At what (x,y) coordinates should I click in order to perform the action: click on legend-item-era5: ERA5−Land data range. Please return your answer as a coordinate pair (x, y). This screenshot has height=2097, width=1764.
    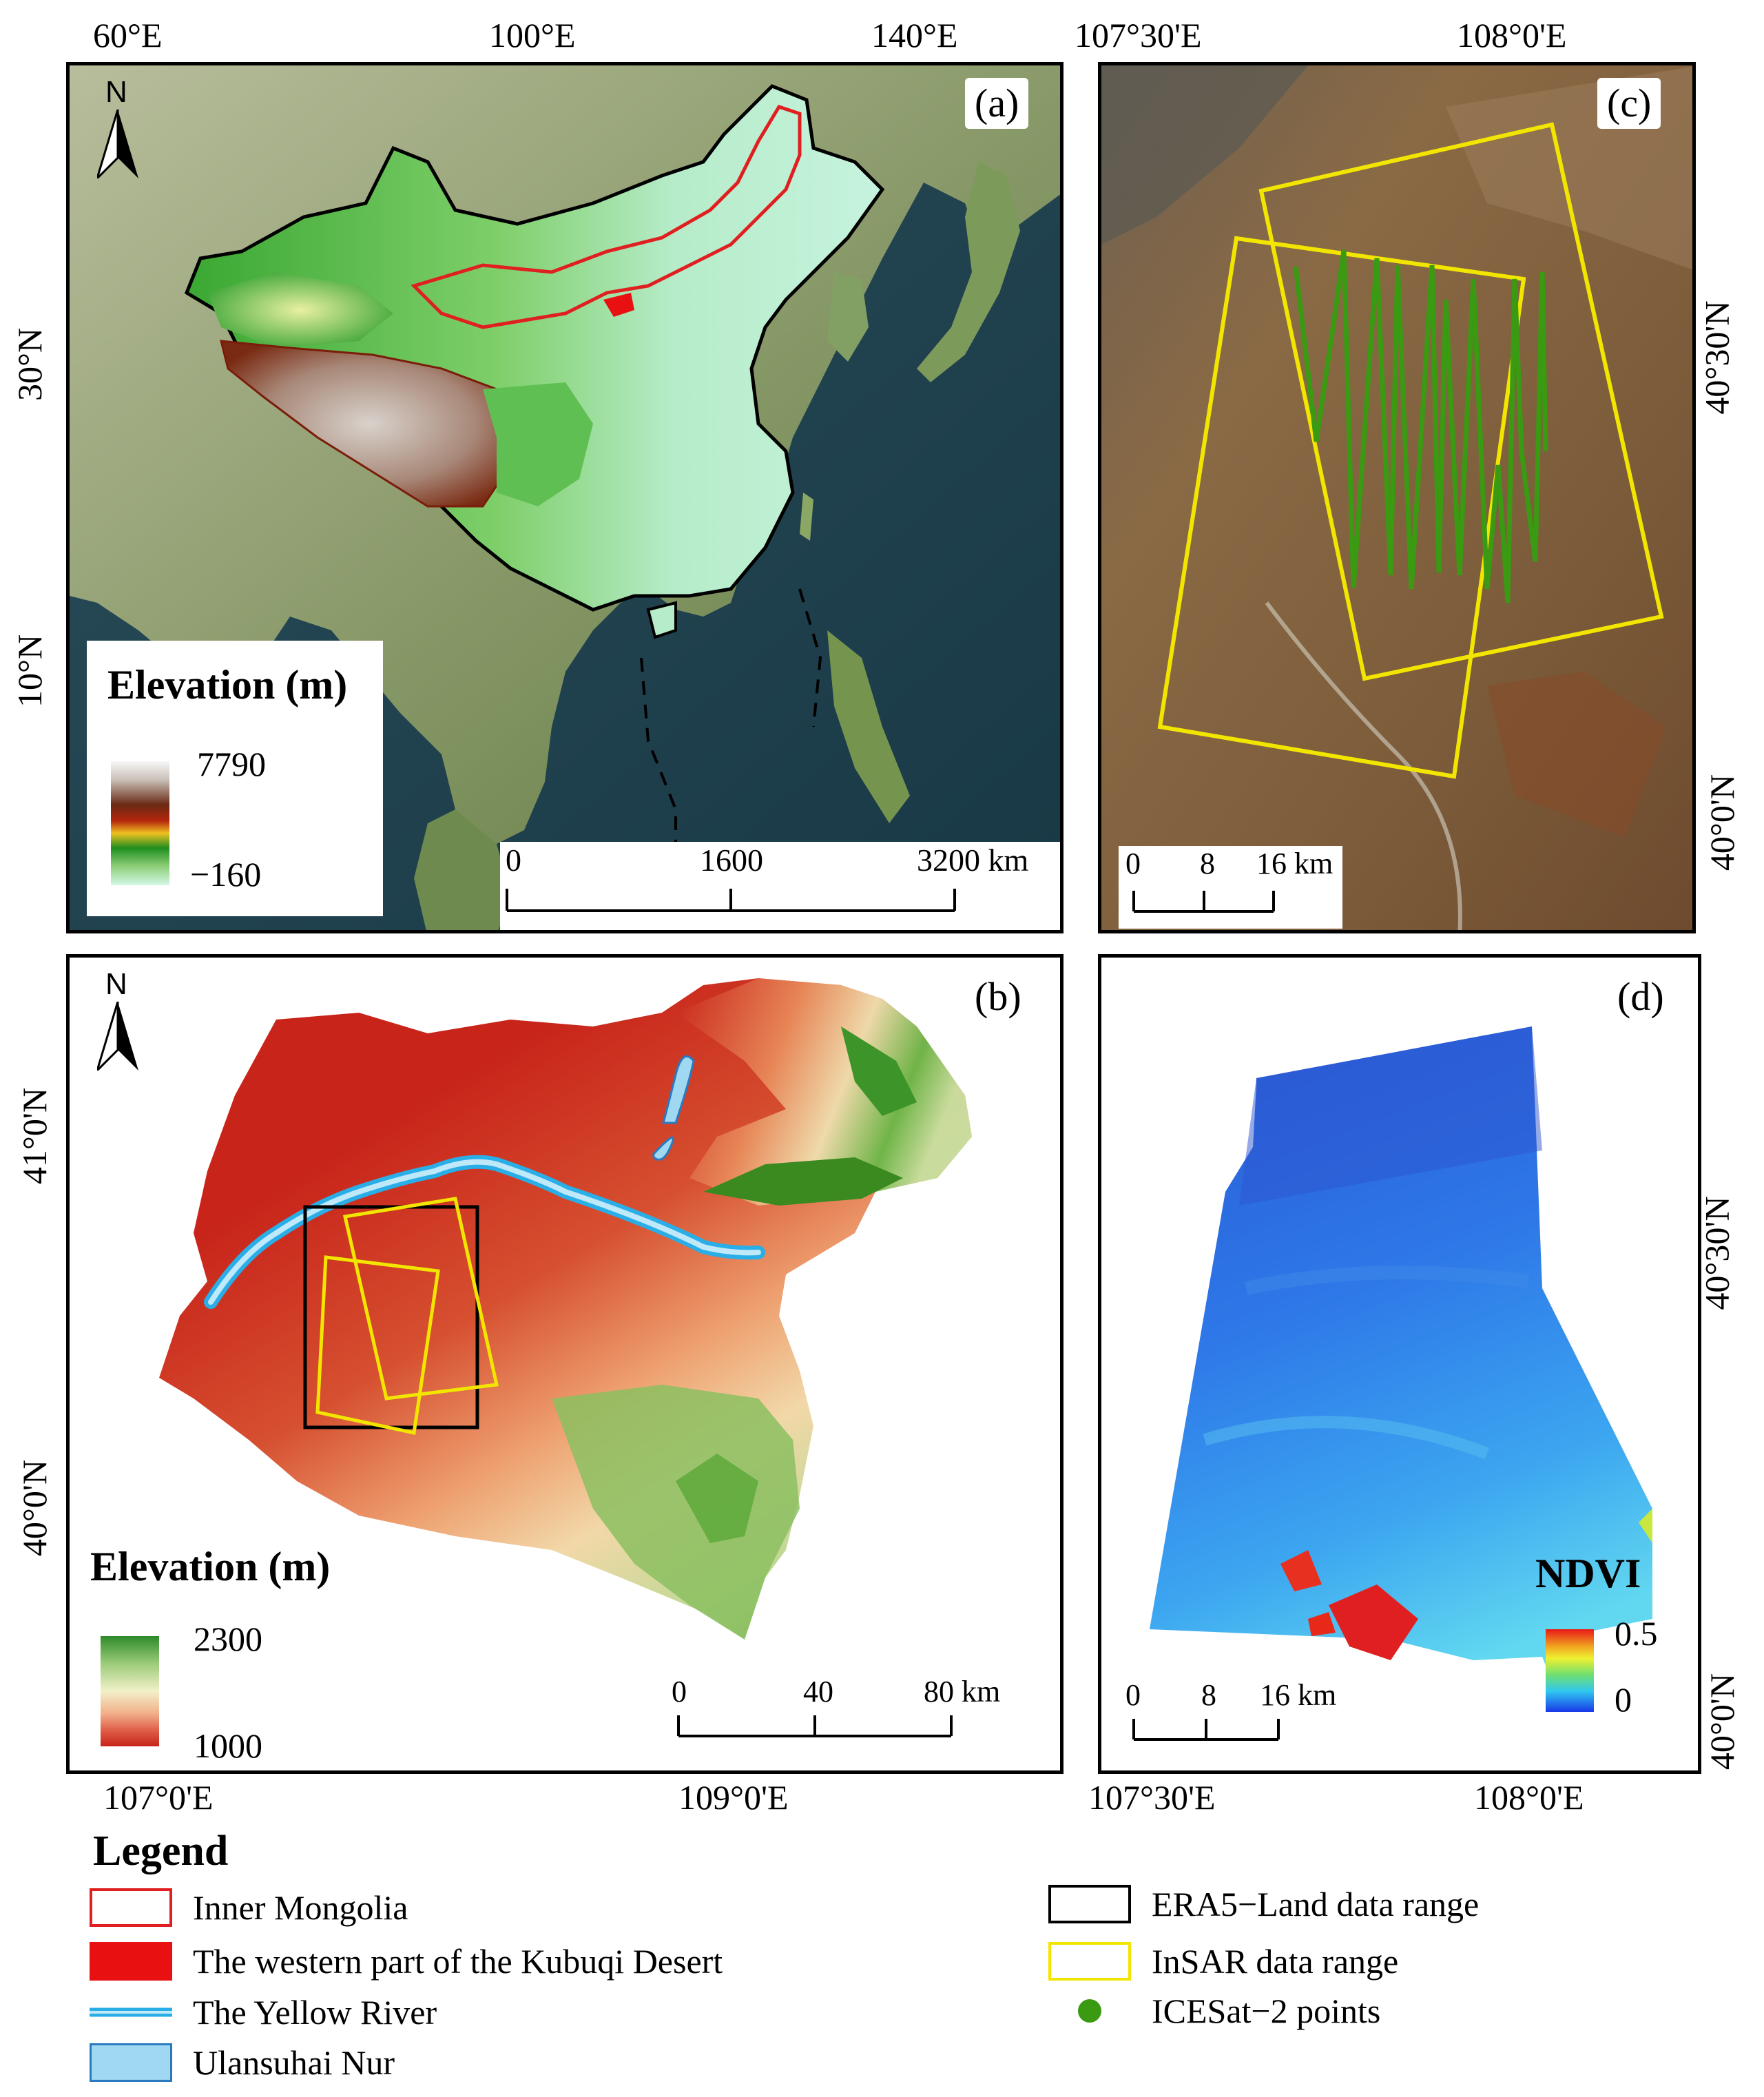
    Looking at the image, I should click on (1263, 1904).